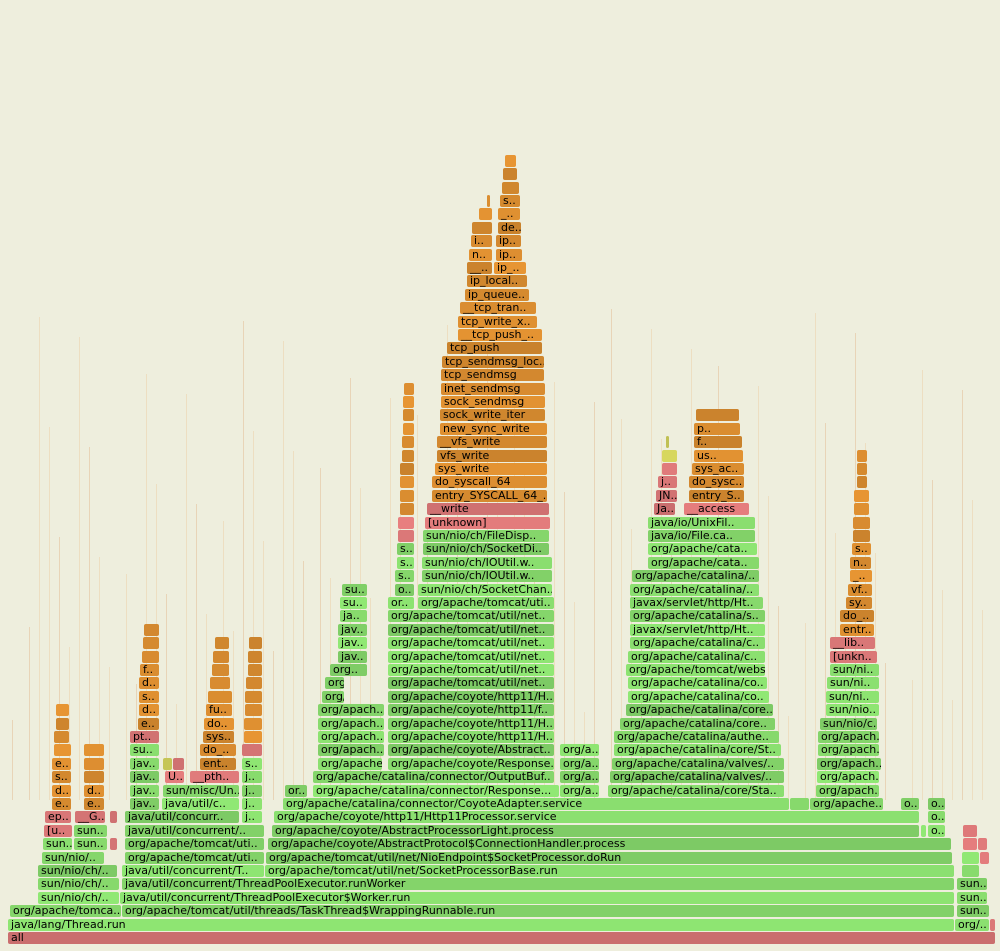  What do you see at coordinates (697, 629) in the screenshot?
I see `frame: javax/servlet/http/Ht..` at bounding box center [697, 629].